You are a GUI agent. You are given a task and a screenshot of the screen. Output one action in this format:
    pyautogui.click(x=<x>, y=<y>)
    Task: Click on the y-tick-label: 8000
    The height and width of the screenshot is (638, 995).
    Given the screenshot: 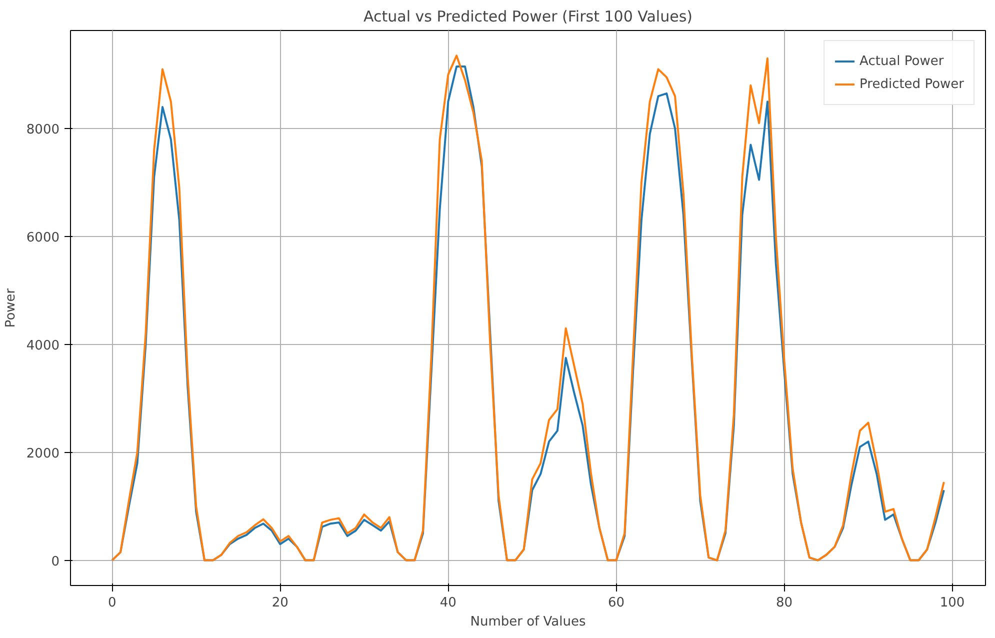 What is the action you would take?
    pyautogui.click(x=43, y=130)
    